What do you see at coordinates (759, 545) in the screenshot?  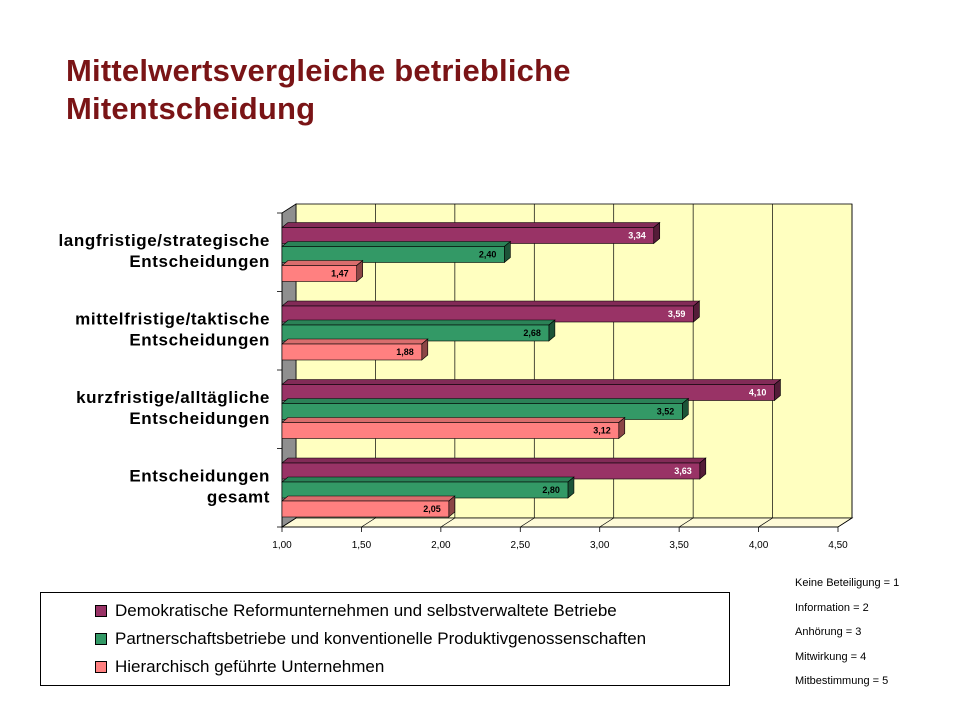 I see `x-tick-label: 4,00` at bounding box center [759, 545].